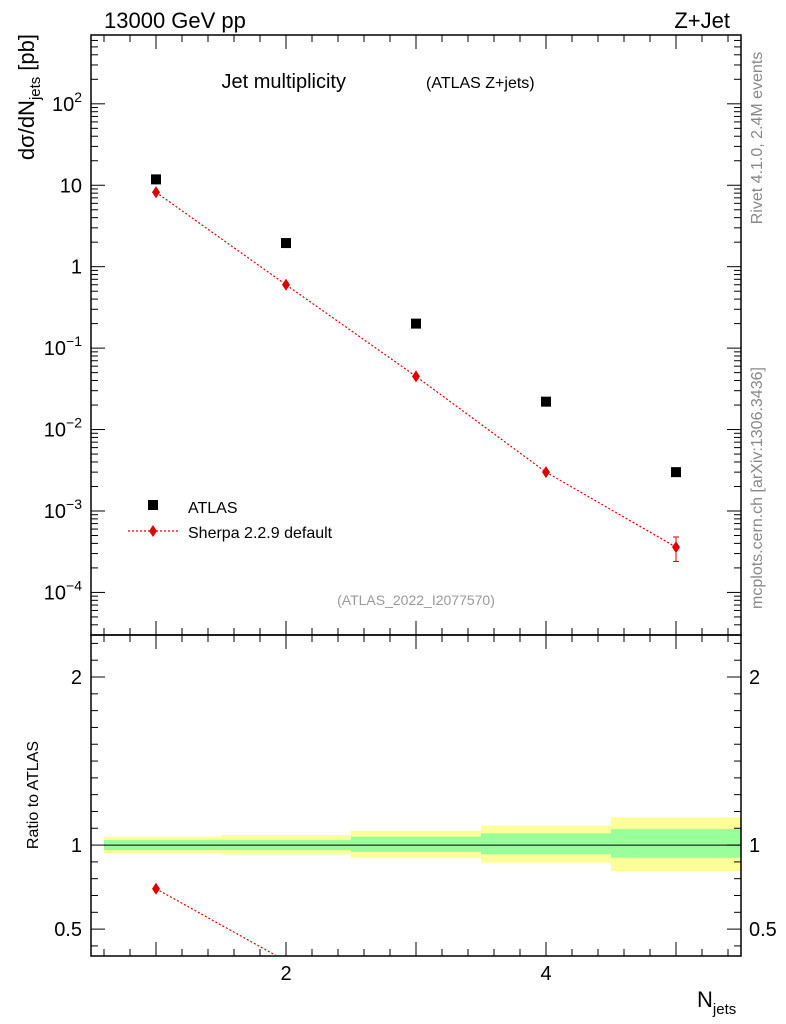 The height and width of the screenshot is (1024, 786). I want to click on y-tick-label: 10⁻⁴, so click(63, 590).